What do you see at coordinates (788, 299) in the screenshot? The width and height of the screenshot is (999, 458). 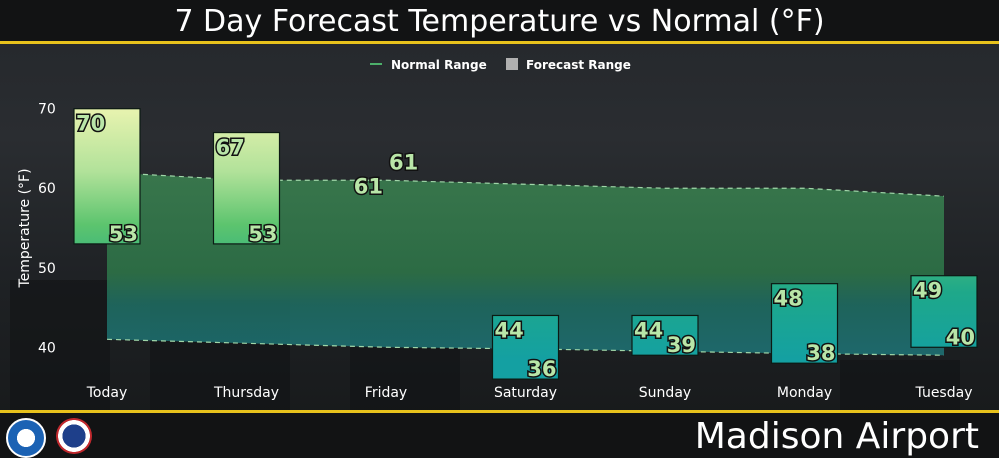 I see `forecast-high-label: 48` at bounding box center [788, 299].